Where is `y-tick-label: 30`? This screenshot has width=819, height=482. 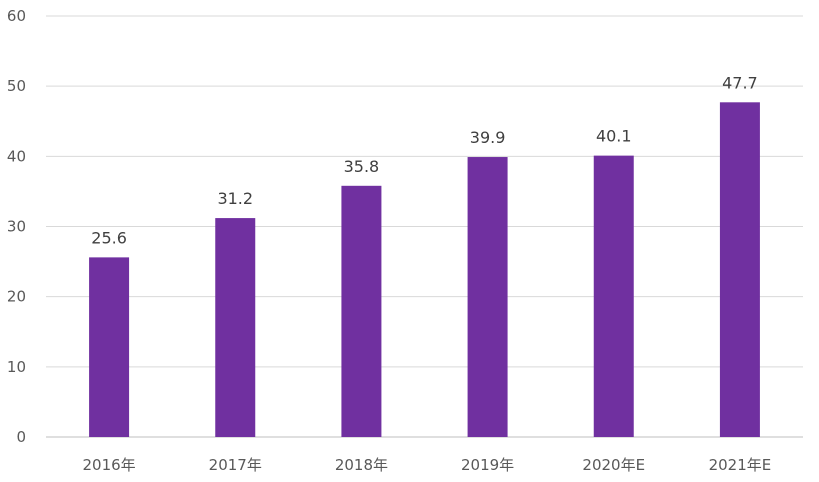
y-tick-label: 30 is located at coordinates (16, 227).